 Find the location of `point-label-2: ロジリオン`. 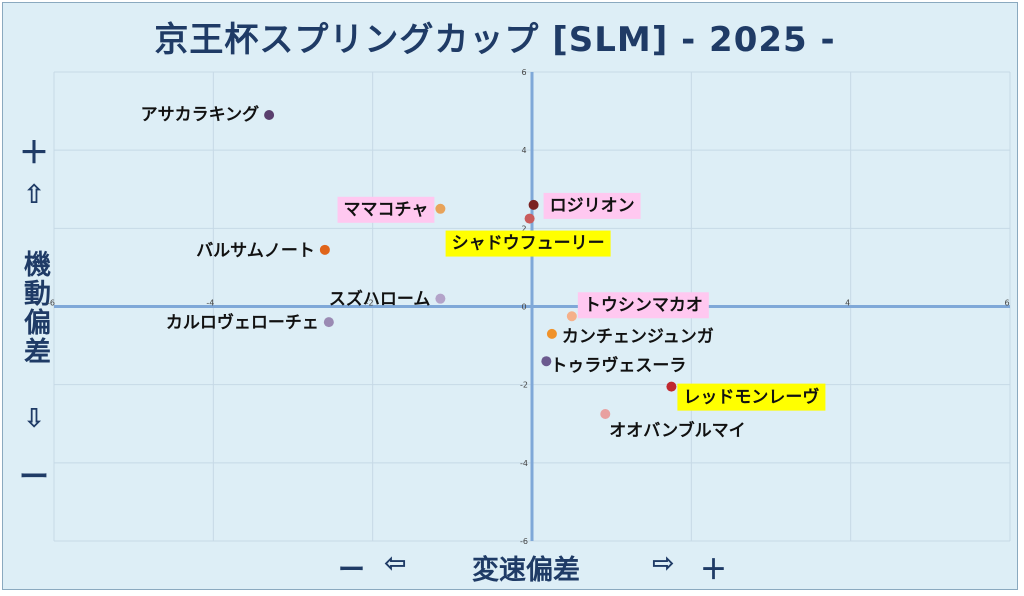

point-label-2: ロジリオン is located at coordinates (592, 206).